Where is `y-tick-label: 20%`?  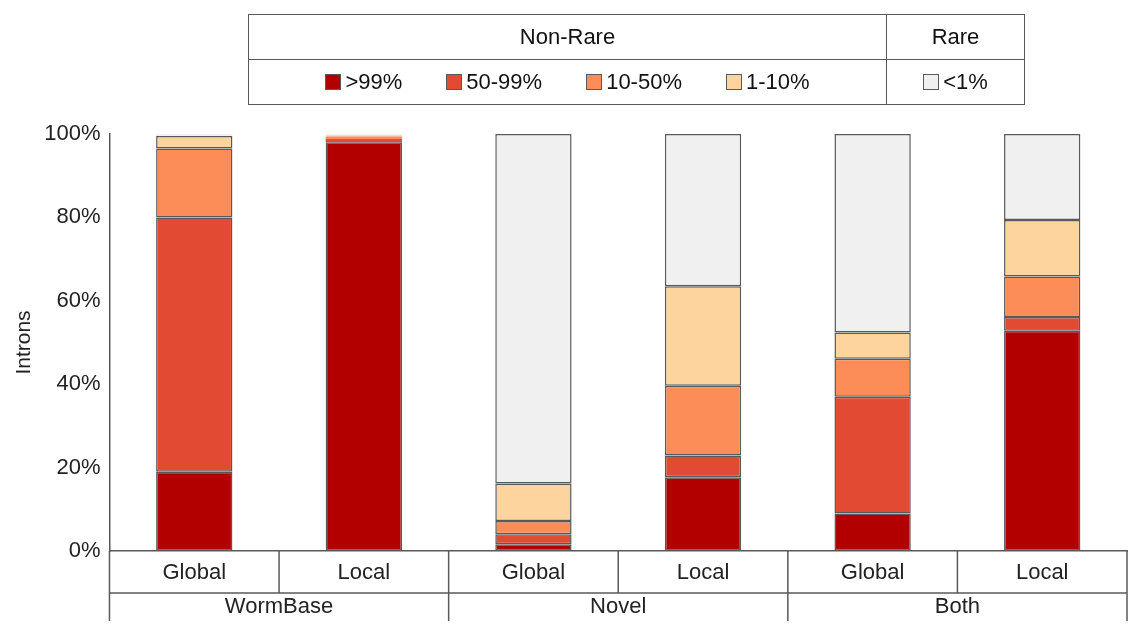 y-tick-label: 20% is located at coordinates (78, 466).